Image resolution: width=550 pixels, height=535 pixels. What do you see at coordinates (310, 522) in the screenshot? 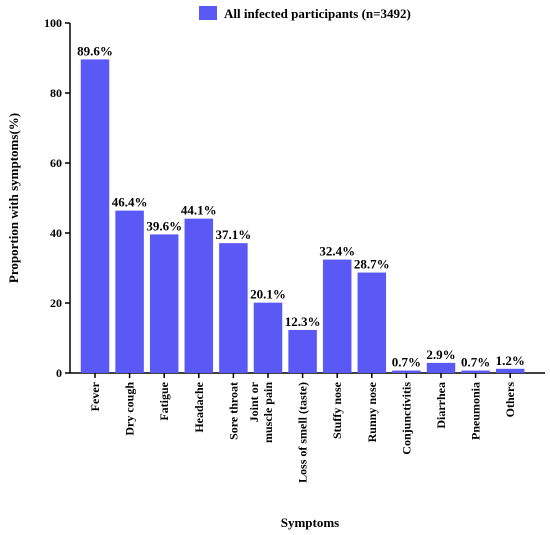
I see `x-axis-title: Symptoms` at bounding box center [310, 522].